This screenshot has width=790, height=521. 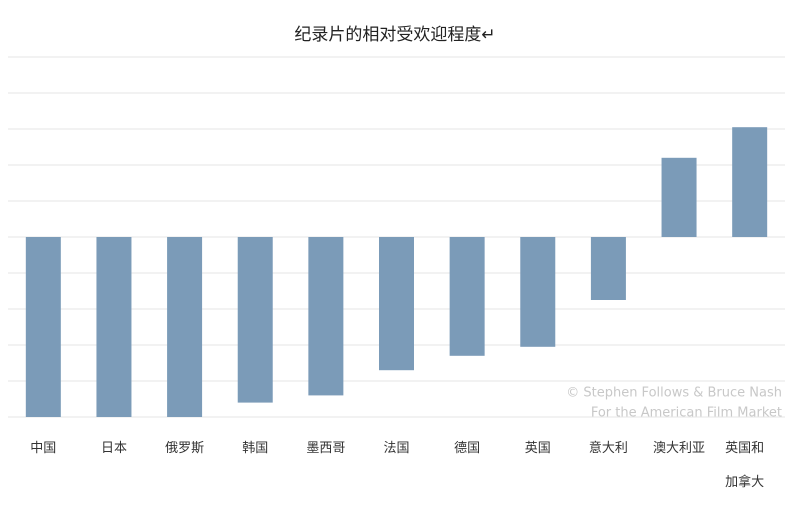 What do you see at coordinates (608, 448) in the screenshot?
I see `x-tick-label: 意大利` at bounding box center [608, 448].